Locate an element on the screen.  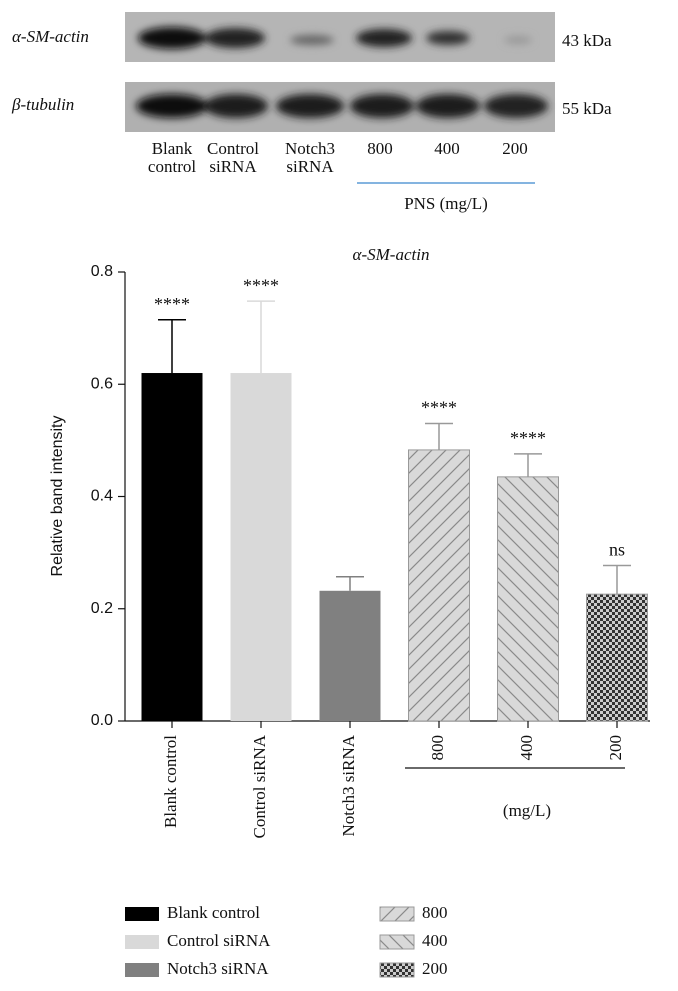
blot-row-label: β-tubulin is located at coordinates (42, 104).